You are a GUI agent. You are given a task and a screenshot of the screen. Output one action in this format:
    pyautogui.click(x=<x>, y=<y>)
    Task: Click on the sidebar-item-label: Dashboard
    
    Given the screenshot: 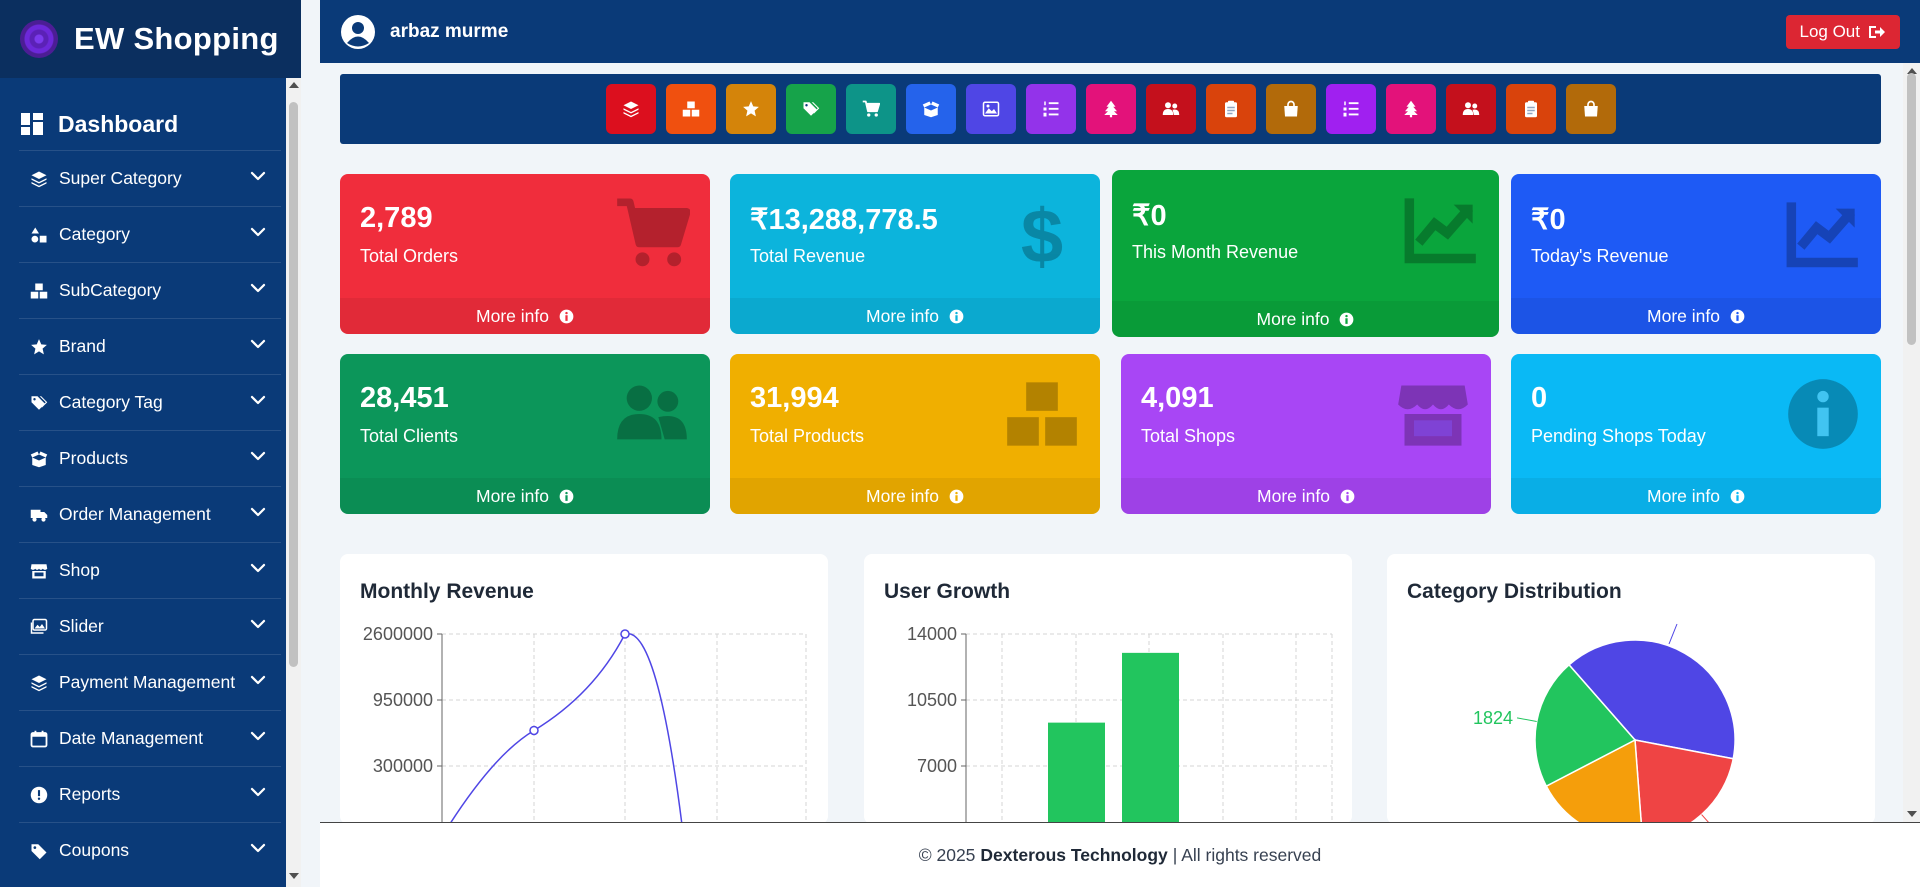 What is the action you would take?
    pyautogui.click(x=118, y=123)
    